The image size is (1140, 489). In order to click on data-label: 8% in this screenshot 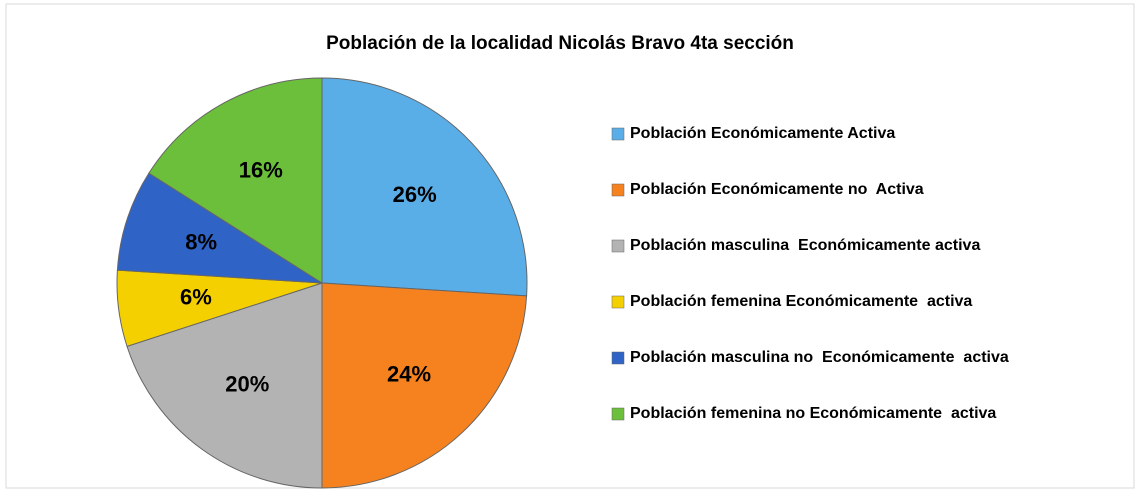, I will do `click(201, 242)`.